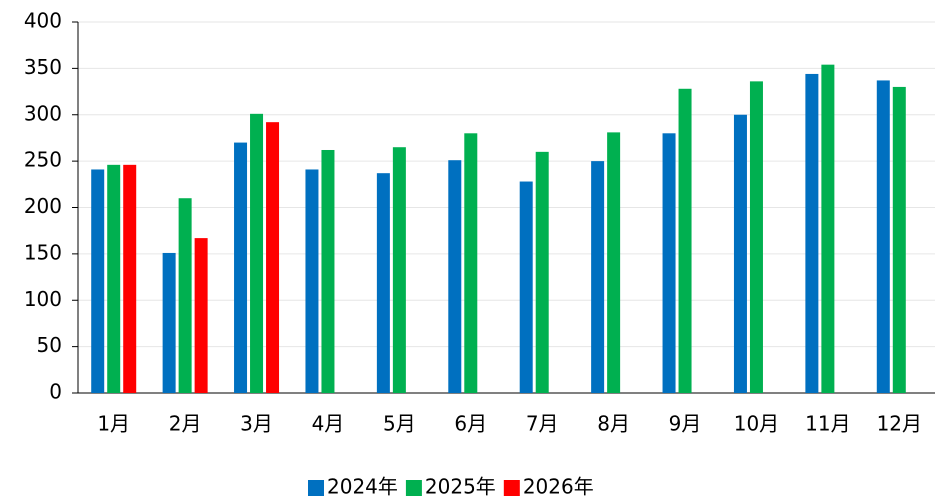  Describe the element at coordinates (470, 424) in the screenshot. I see `x-tick-label: 6月` at that location.